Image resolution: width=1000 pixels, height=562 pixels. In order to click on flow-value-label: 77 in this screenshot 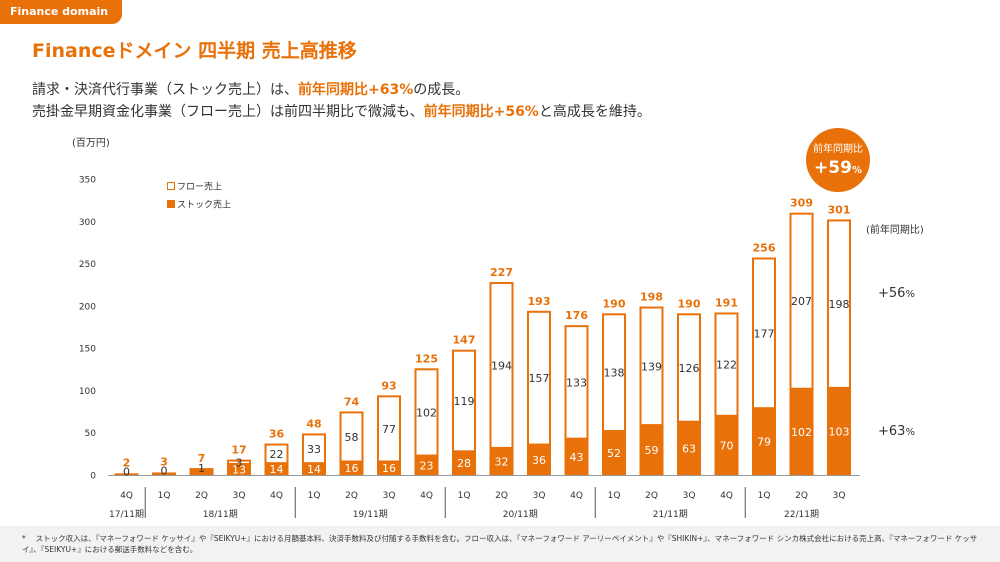, I will do `click(389, 429)`.